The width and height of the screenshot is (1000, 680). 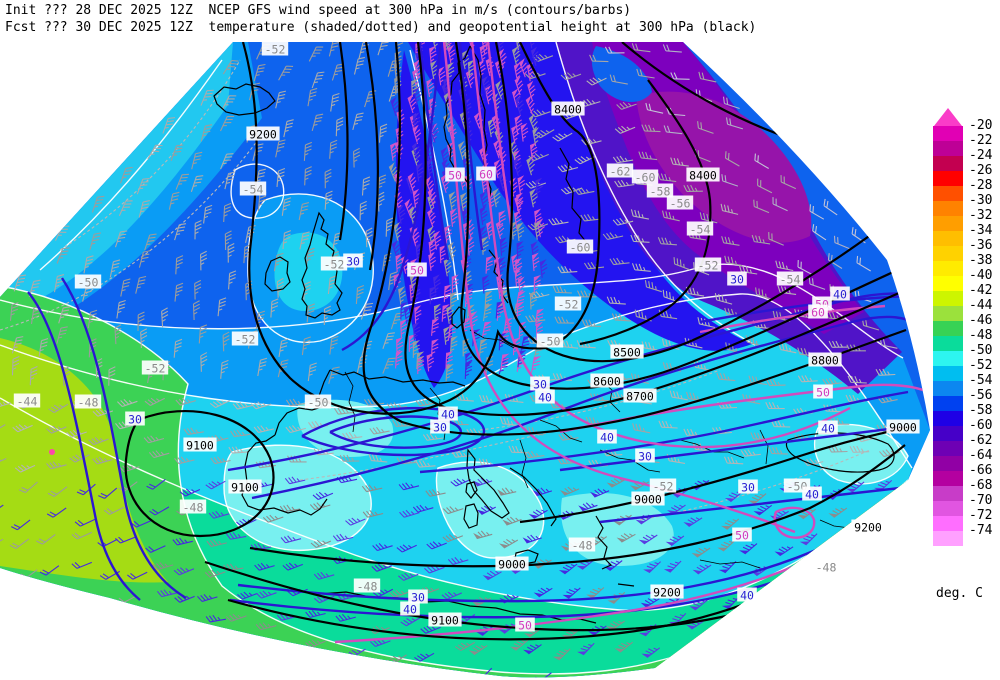 I want to click on svg-text: 8400, so click(x=703, y=176).